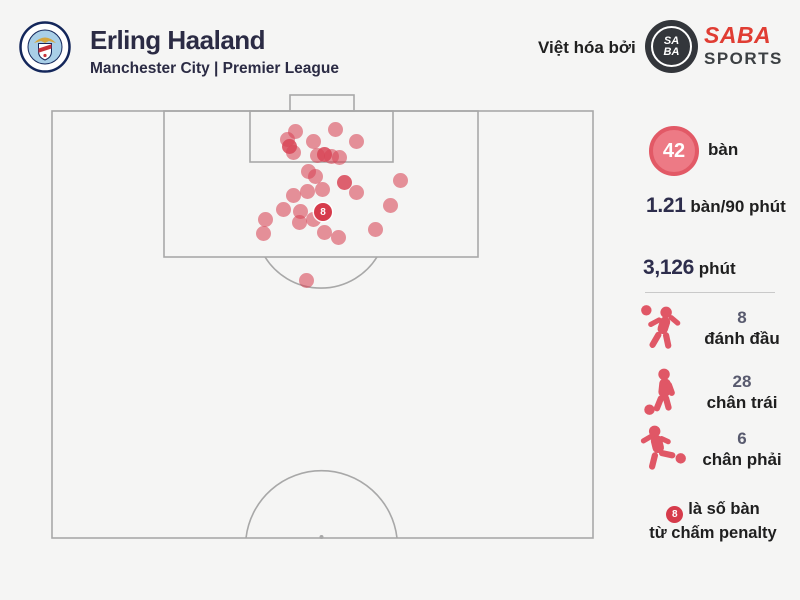  Describe the element at coordinates (321, 537) in the screenshot. I see `center-spot` at that location.